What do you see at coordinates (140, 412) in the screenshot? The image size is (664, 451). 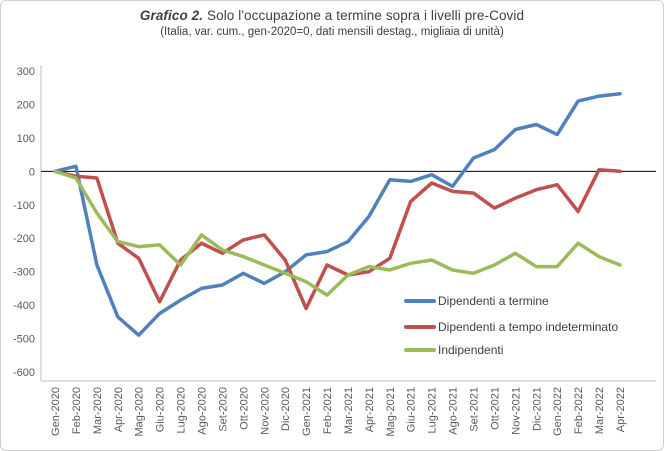 I see `x-tick-label: Mag-2020` at bounding box center [140, 412].